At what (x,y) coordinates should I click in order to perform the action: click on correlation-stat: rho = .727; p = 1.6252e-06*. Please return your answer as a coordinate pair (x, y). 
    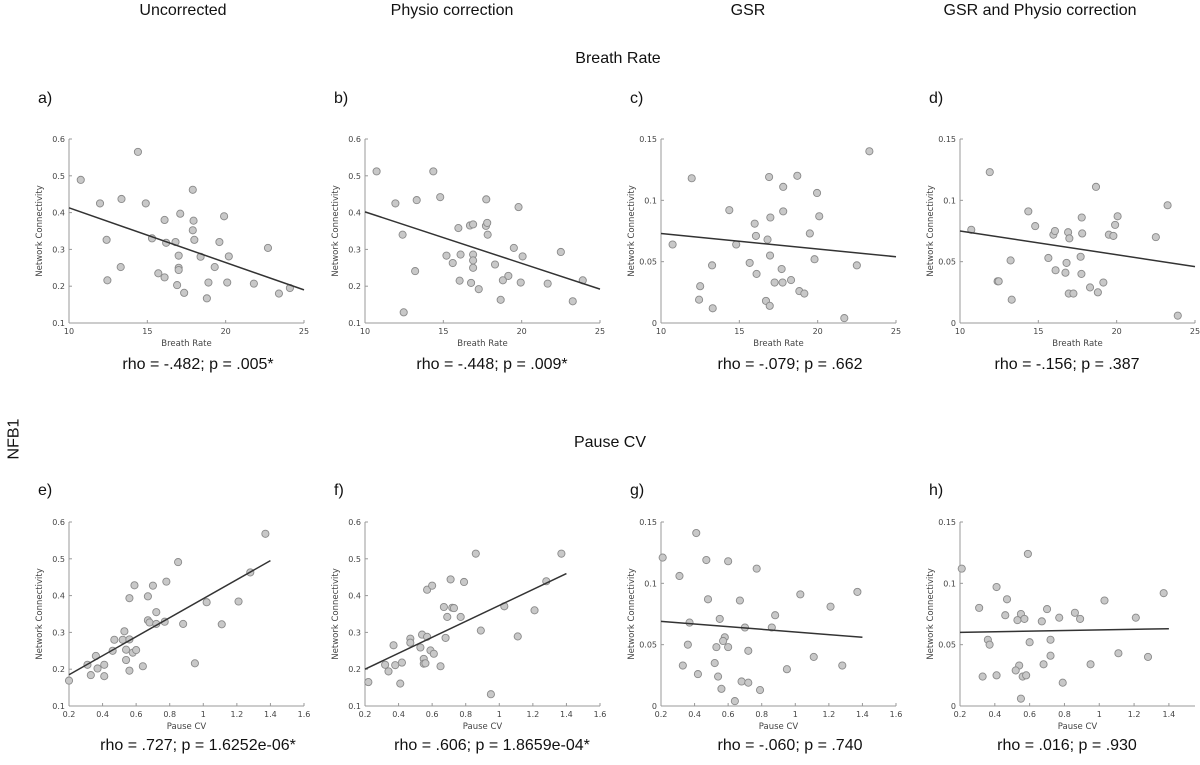
    Looking at the image, I should click on (198, 745).